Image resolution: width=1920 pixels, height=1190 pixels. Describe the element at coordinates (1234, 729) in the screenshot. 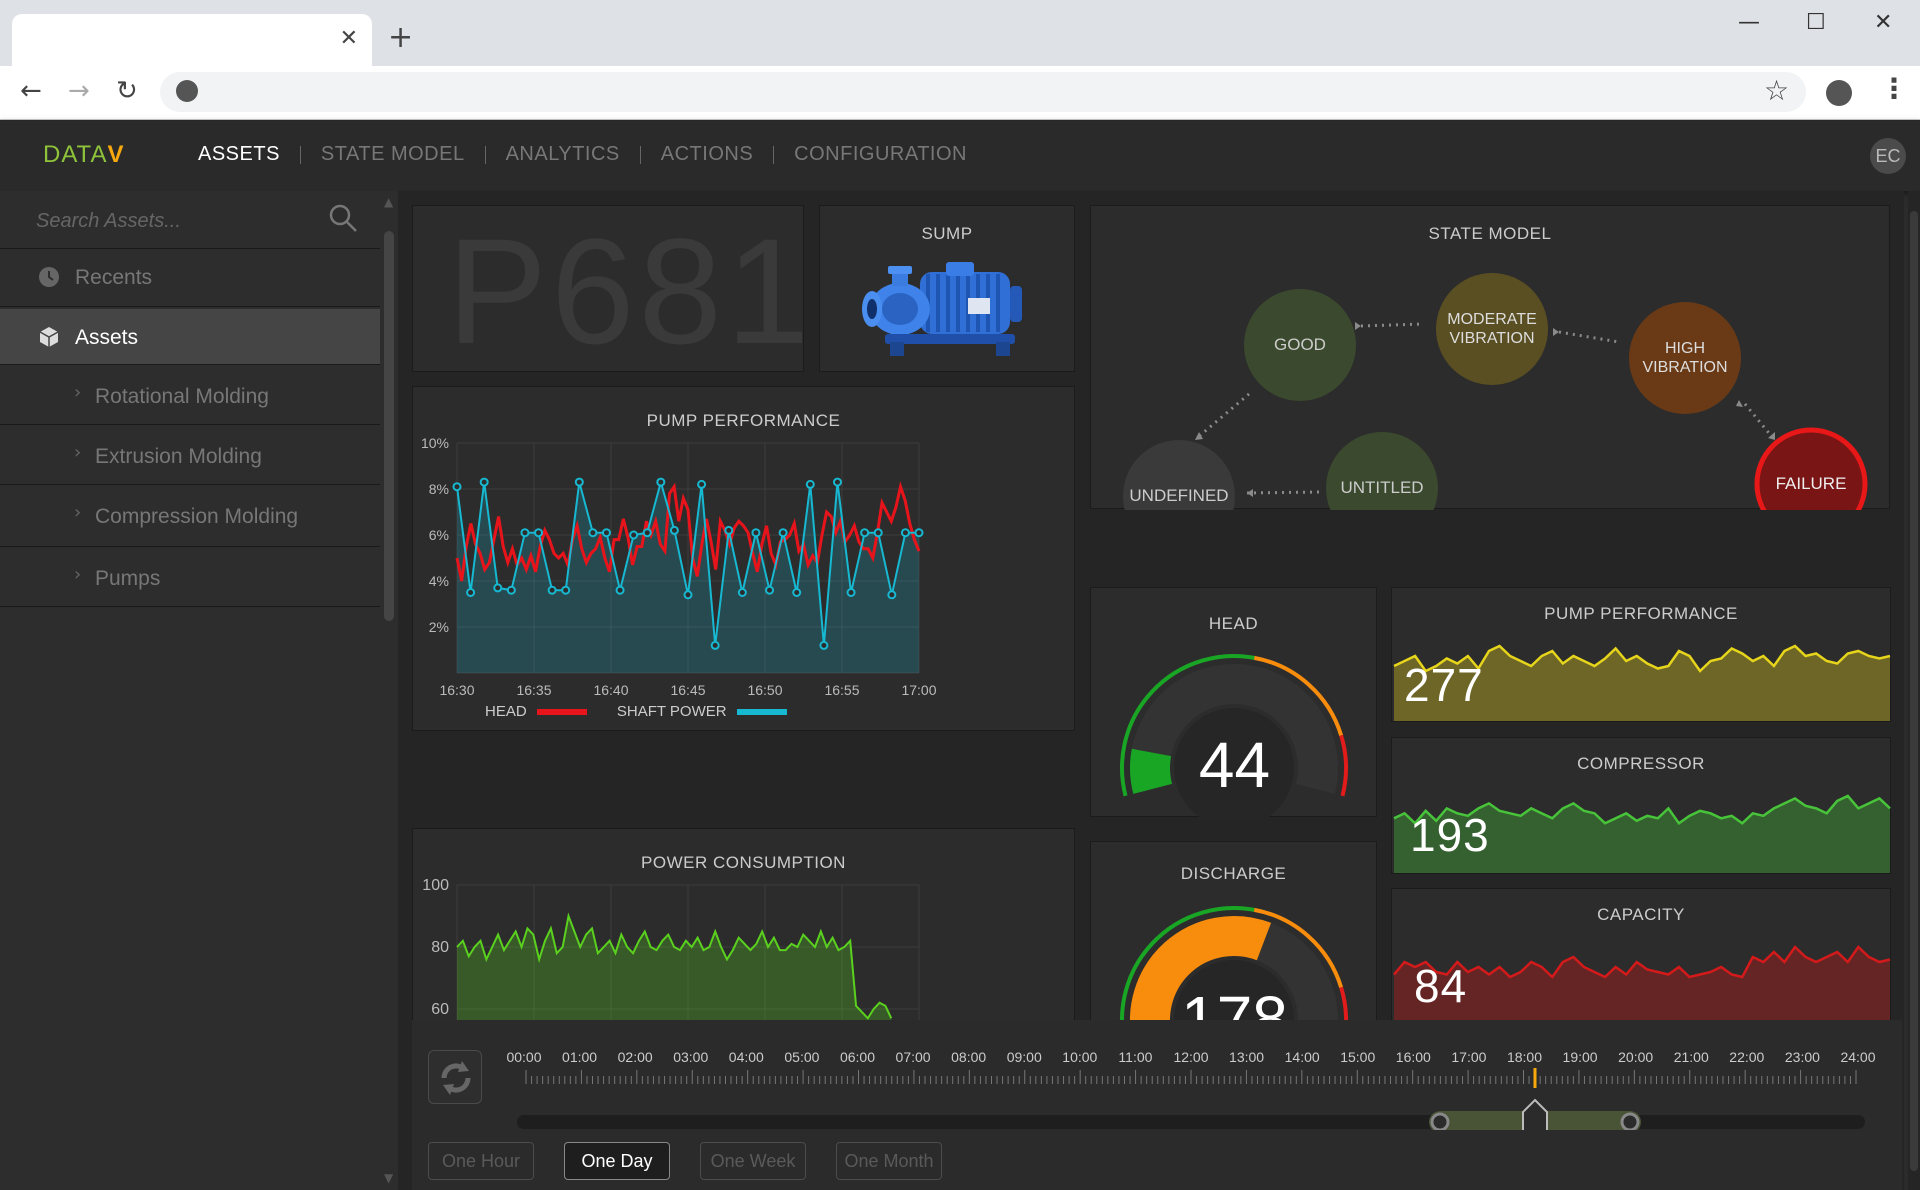

I see `gauge-track` at that location.